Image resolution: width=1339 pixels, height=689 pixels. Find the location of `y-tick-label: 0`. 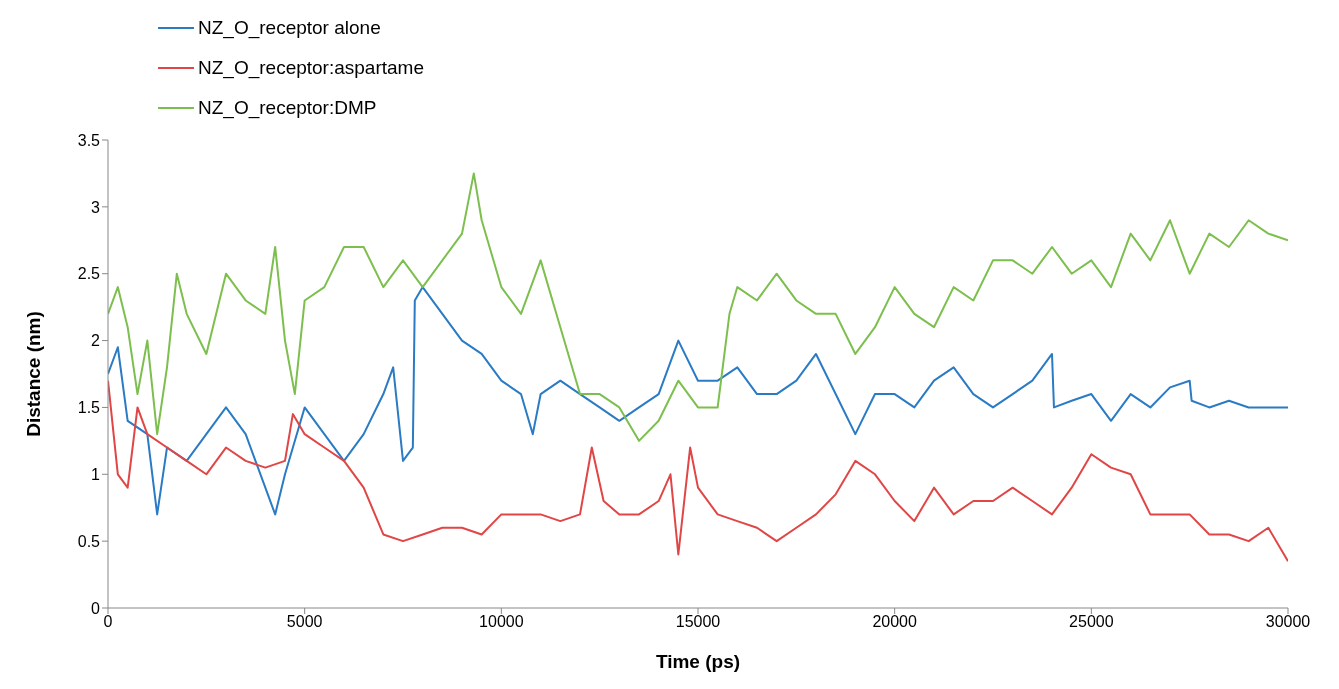

y-tick-label: 0 is located at coordinates (96, 608).